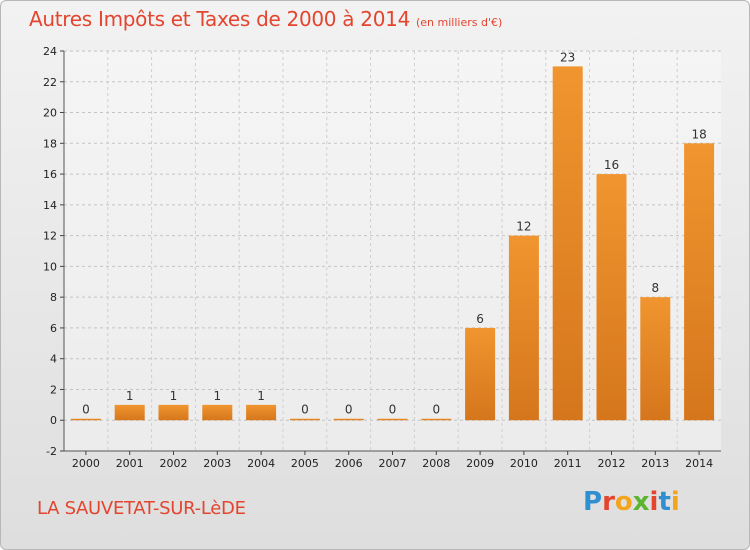 This screenshot has width=750, height=550. I want to click on bar-value-label: 18, so click(698, 134).